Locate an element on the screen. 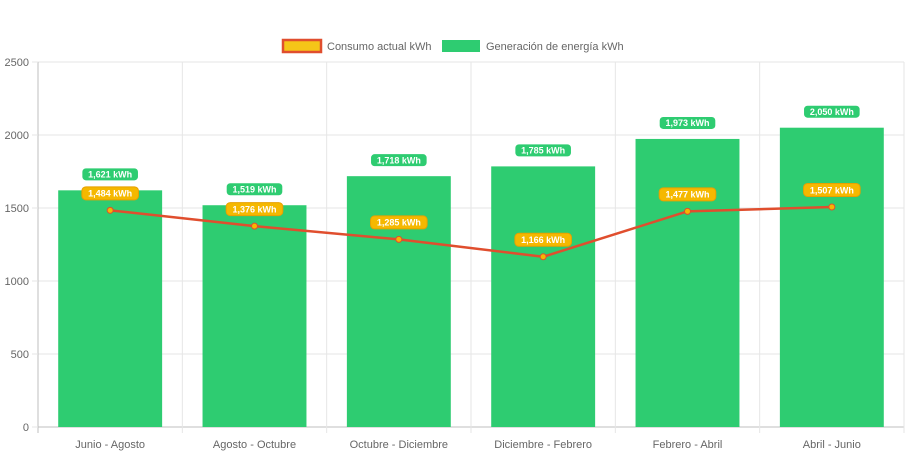 This screenshot has width=910, height=454. legend-label-generacion: Generación de energía kWh is located at coordinates (555, 47).